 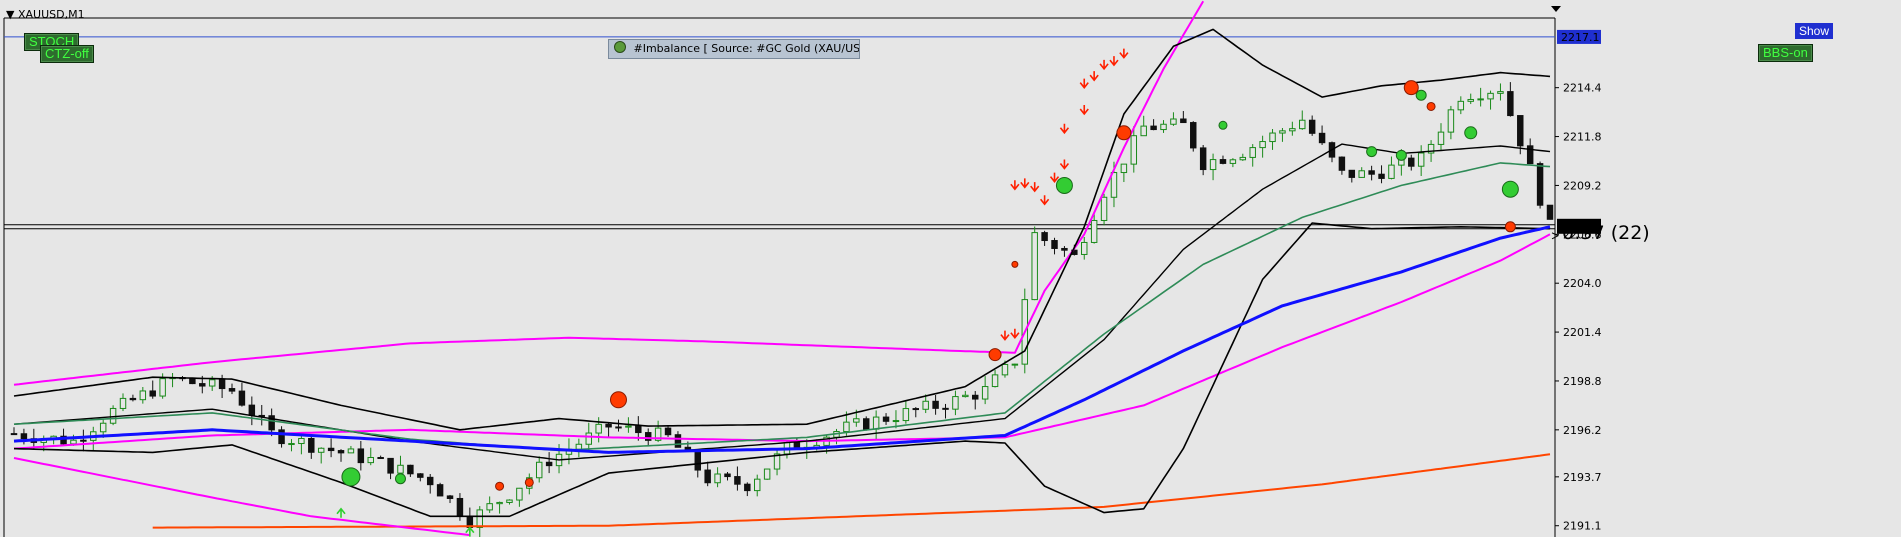 What do you see at coordinates (1582, 430) in the screenshot?
I see `y-tick-label: 2196.2` at bounding box center [1582, 430].